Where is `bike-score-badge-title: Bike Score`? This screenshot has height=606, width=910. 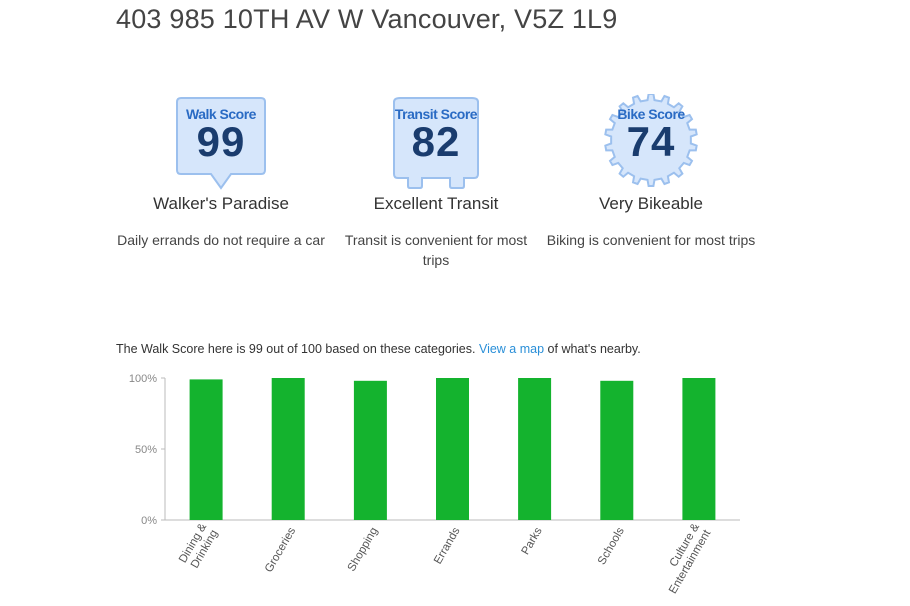
bike-score-badge-title: Bike Score is located at coordinates (651, 114).